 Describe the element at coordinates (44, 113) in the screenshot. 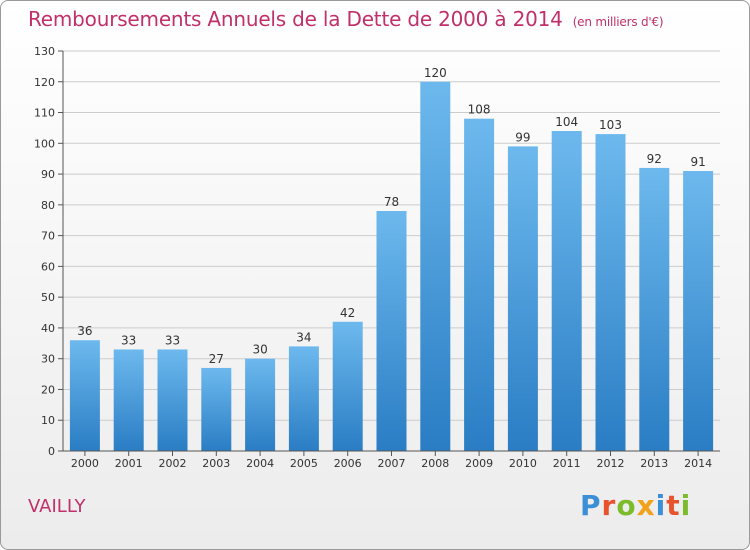

I see `y-tick-label: 110` at that location.